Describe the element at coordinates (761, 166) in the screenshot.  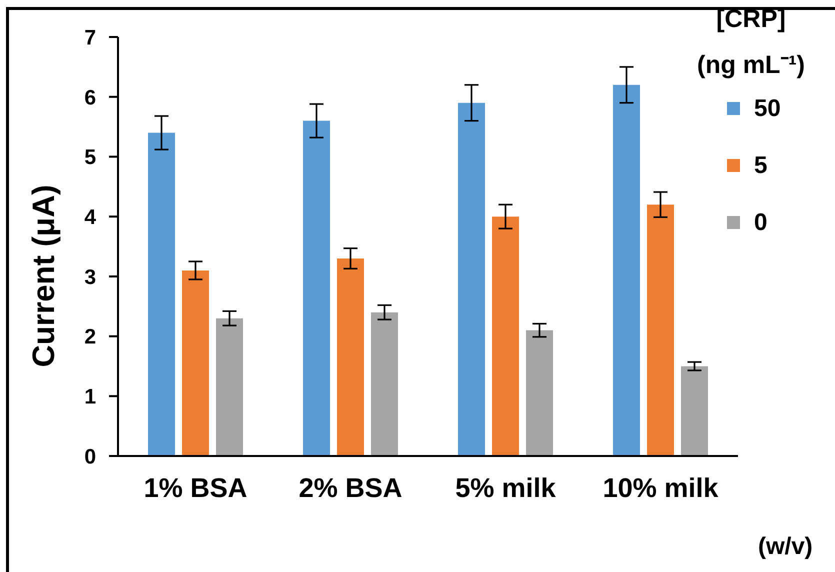
I see `legend-label: 5` at that location.